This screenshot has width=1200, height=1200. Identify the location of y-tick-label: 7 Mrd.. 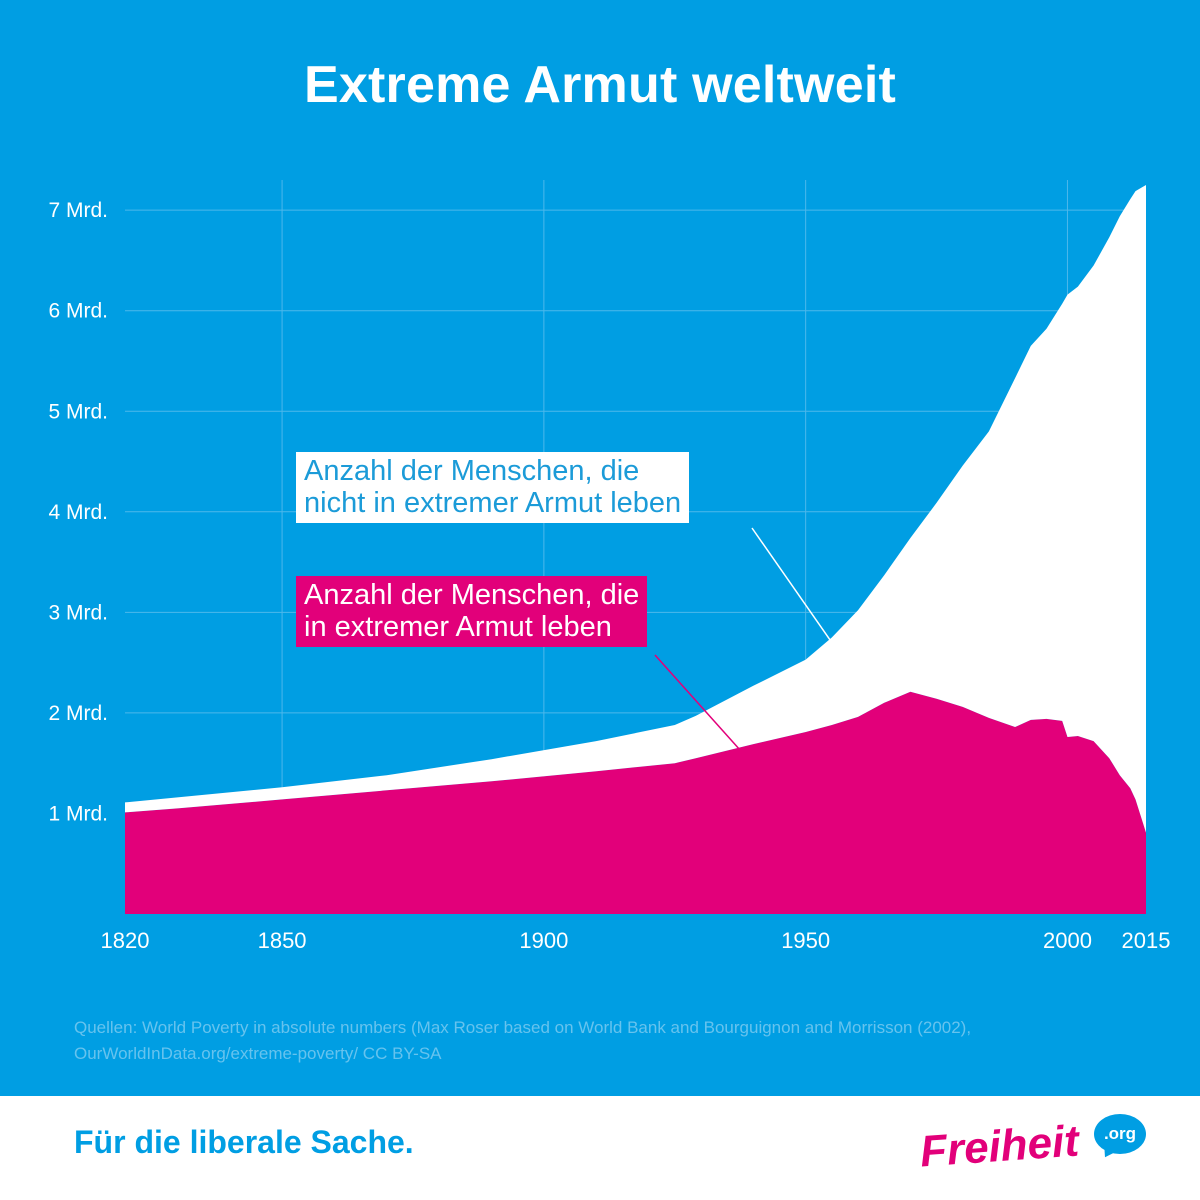
(78, 210).